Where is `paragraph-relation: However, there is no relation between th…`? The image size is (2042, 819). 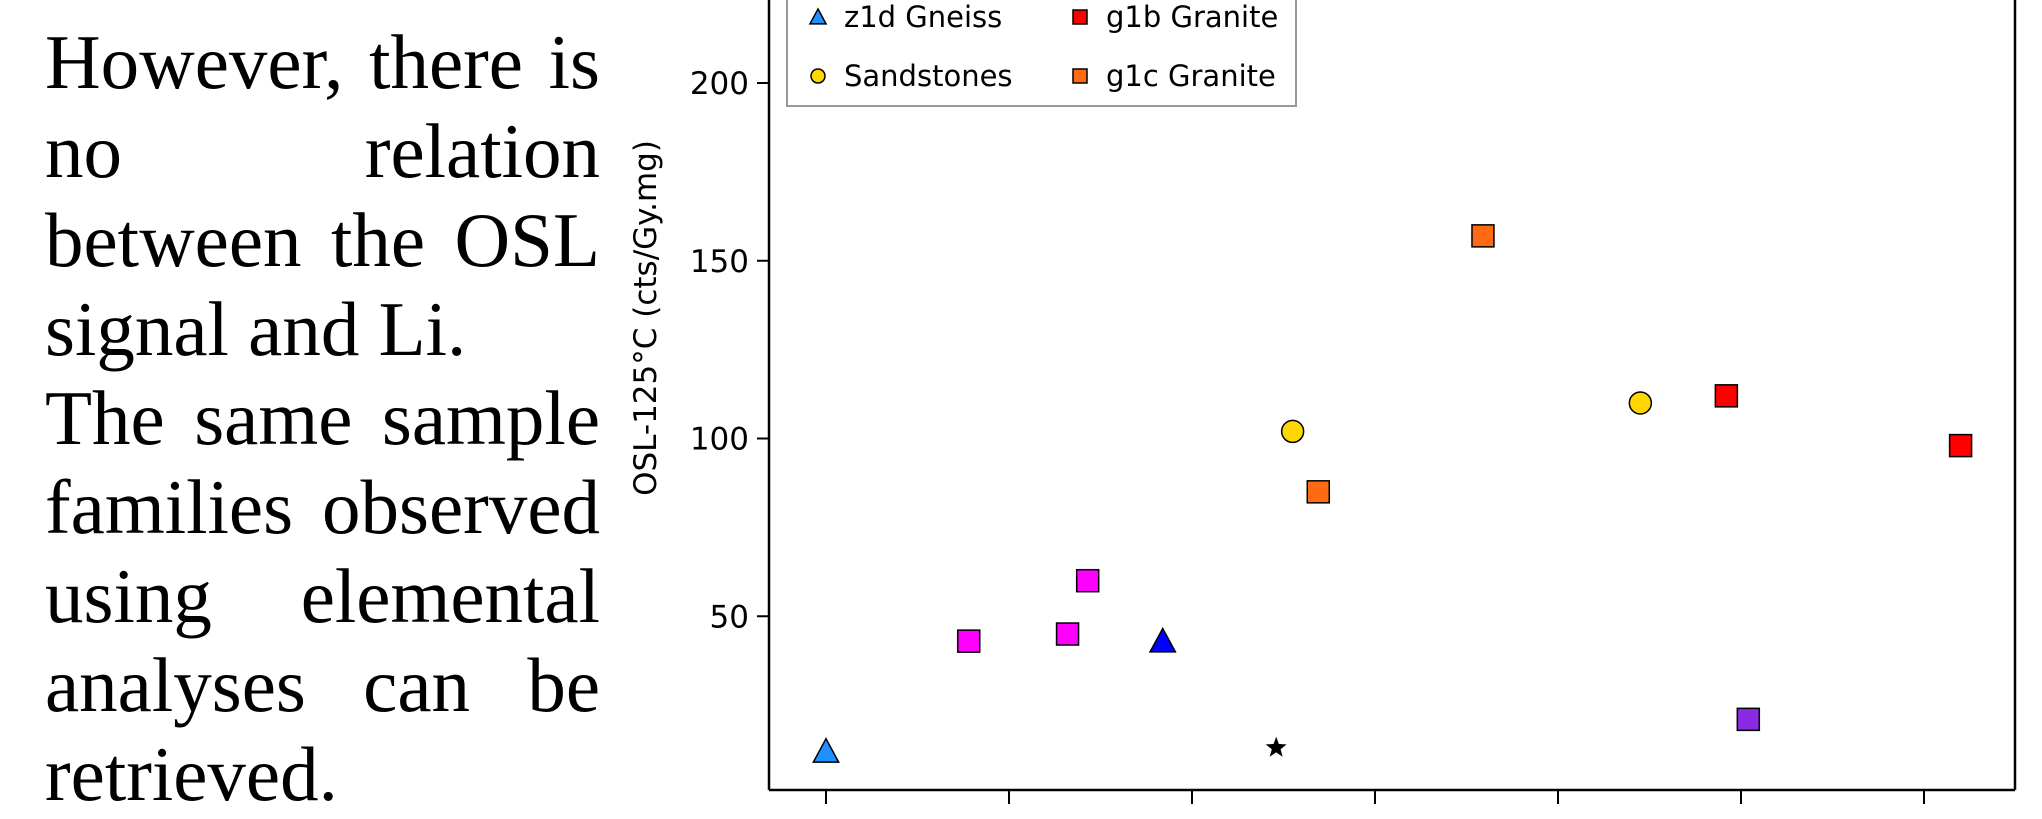
paragraph-relation: However, there is no relation between th… is located at coordinates (322, 195).